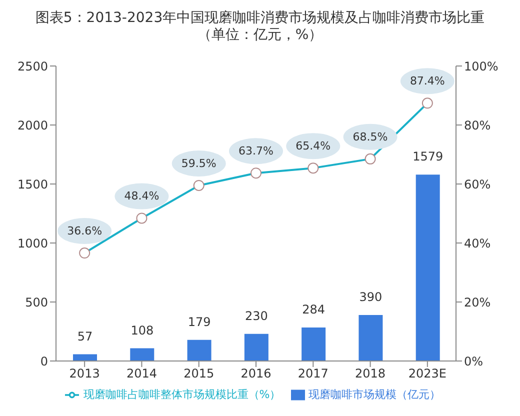 The height and width of the screenshot is (416, 520). Describe the element at coordinates (256, 151) in the screenshot. I see `data-label: 63.7%` at that location.